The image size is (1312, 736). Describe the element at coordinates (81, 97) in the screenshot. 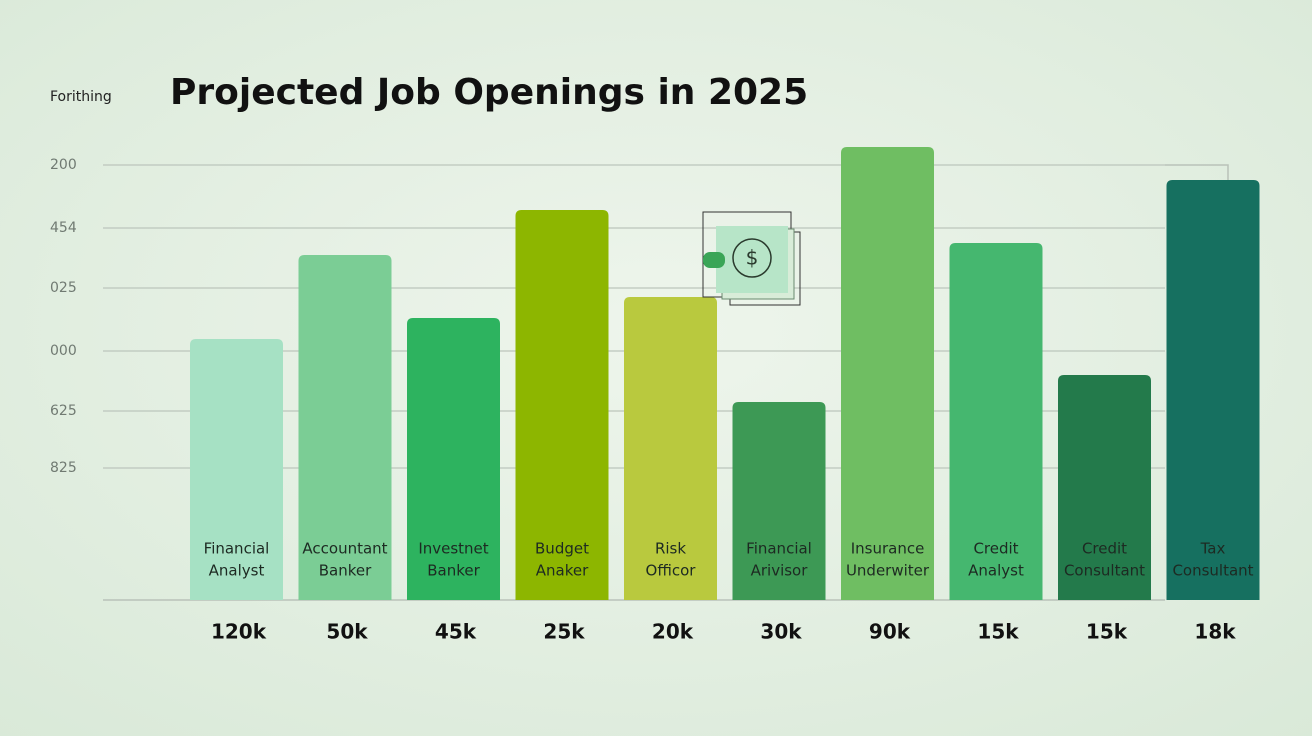

I see `side-label: Forithing` at that location.